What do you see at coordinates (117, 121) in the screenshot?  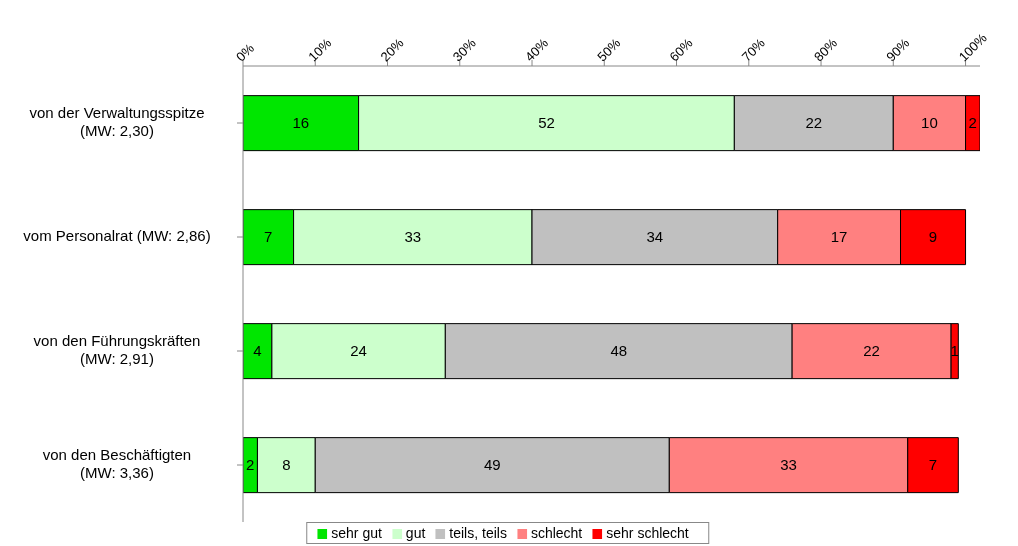 I see `y-tick-label: von der Verwaltungsspitze (MW: 2,30)` at bounding box center [117, 121].